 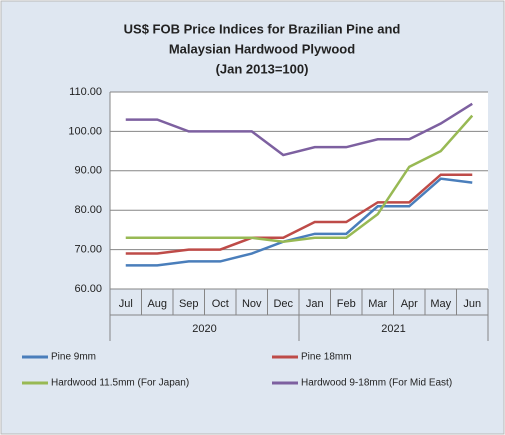 What do you see at coordinates (472, 304) in the screenshot?
I see `x-tick-label: Jun` at bounding box center [472, 304].